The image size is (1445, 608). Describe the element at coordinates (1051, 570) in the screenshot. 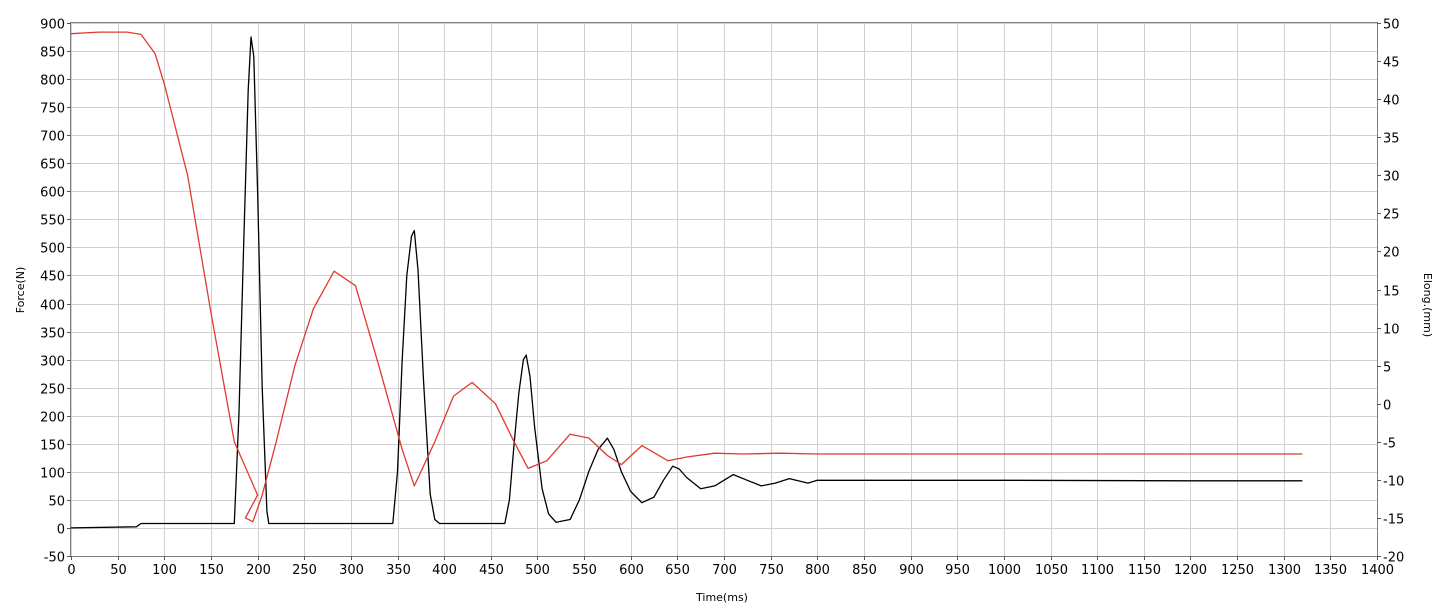

I see `x-tick-label: 1050` at that location.